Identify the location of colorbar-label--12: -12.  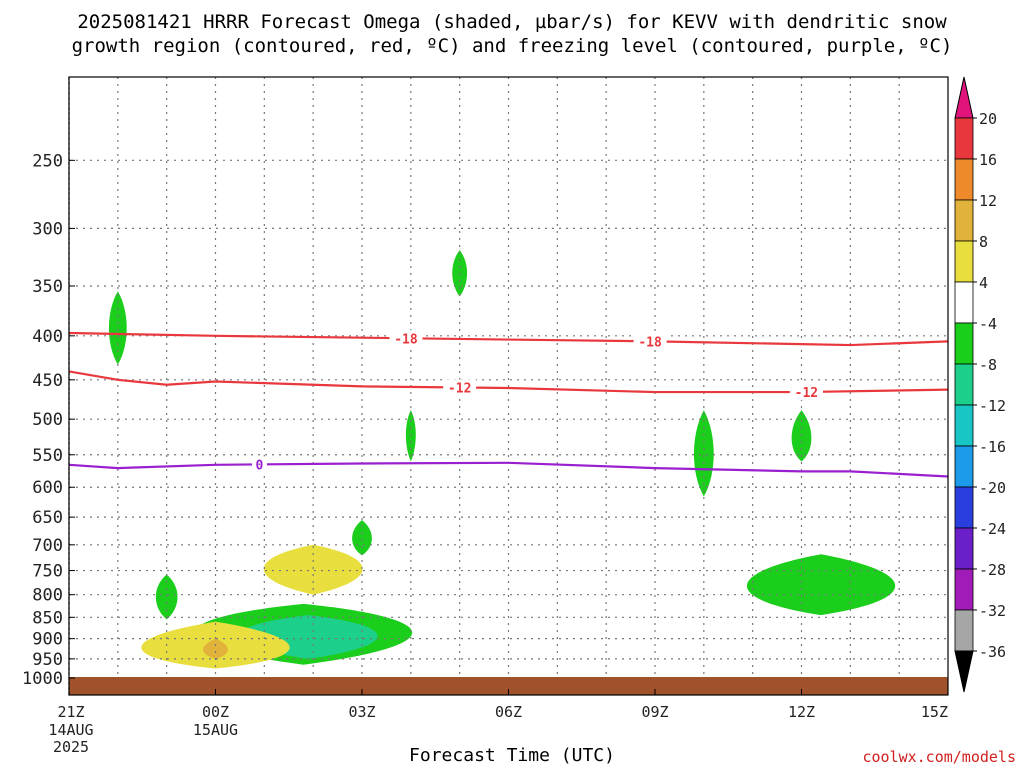
(992, 406).